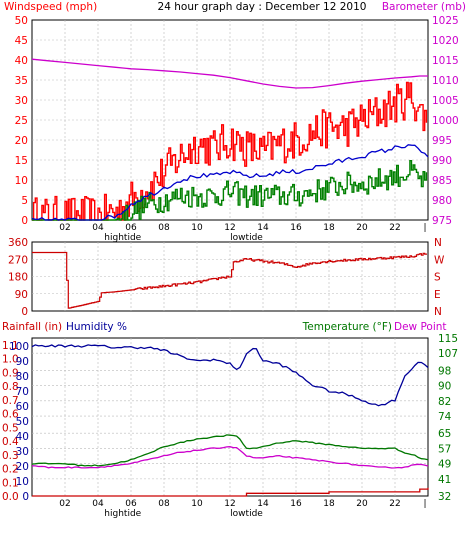  What do you see at coordinates (22, 377) in the screenshot?
I see `humidity-y-tick-label: 80` at bounding box center [22, 377].